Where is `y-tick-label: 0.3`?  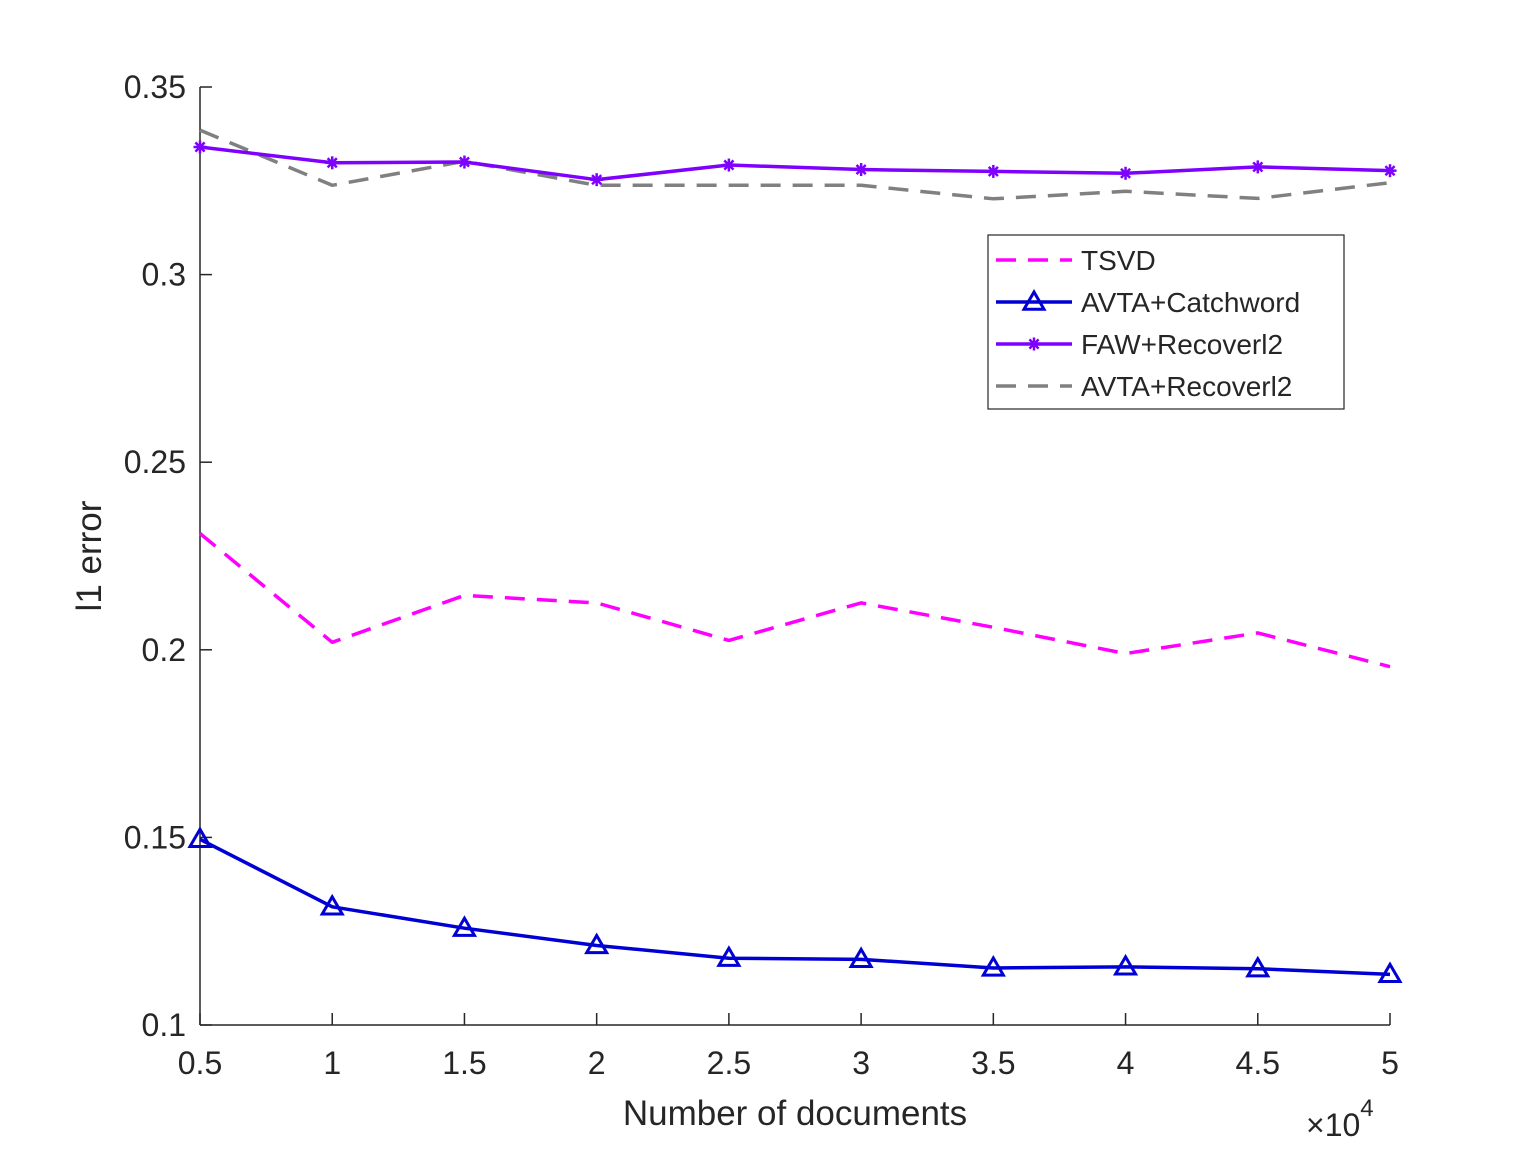
y-tick-label: 0.3 is located at coordinates (164, 275).